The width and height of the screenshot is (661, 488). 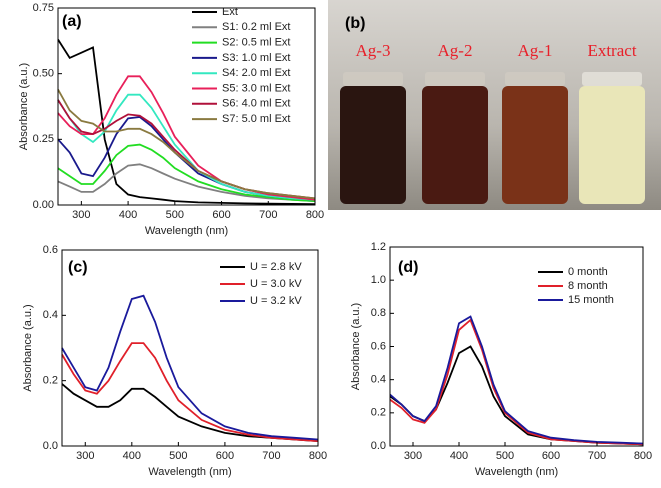 I want to click on y-tick-label: 1.2, so click(x=378, y=247).